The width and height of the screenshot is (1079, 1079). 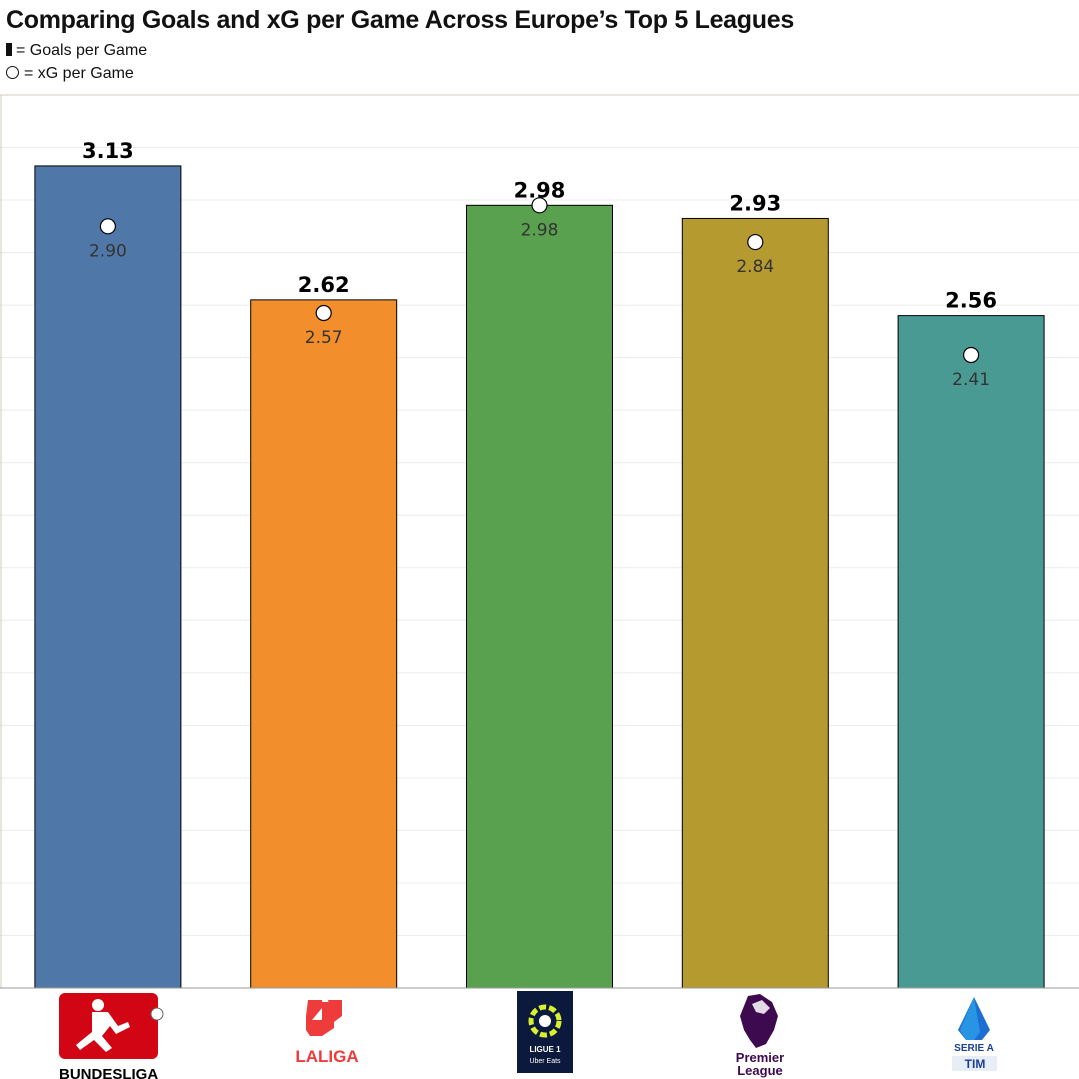 I want to click on goals-label-bundesliga: 3.13, so click(x=108, y=151).